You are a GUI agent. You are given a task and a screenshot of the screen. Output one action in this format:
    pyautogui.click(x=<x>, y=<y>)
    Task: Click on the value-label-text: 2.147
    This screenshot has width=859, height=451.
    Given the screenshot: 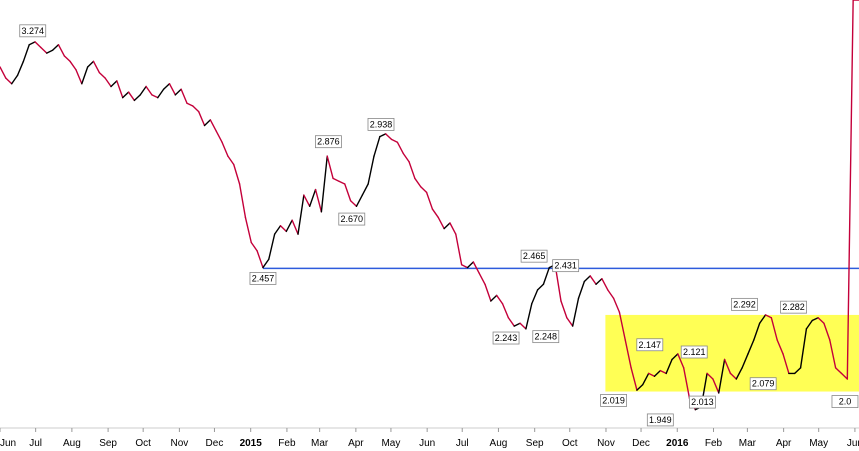 What is the action you would take?
    pyautogui.click(x=650, y=345)
    